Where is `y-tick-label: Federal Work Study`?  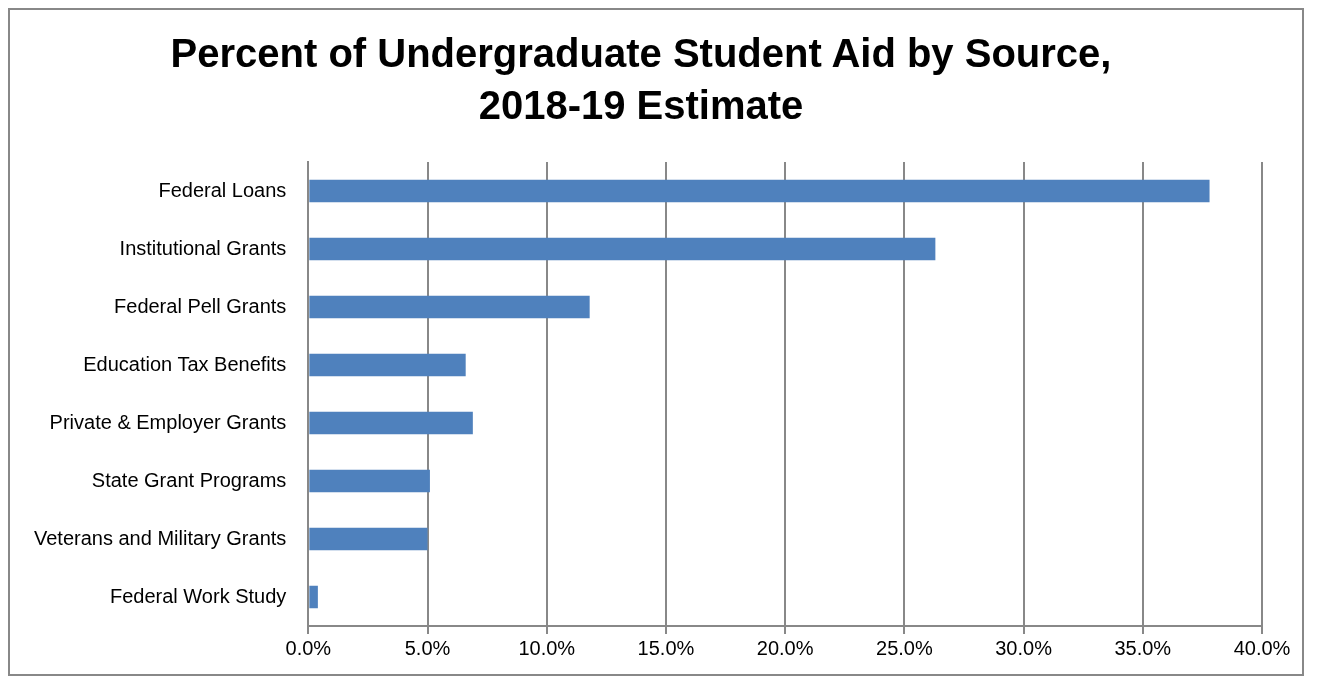 y-tick-label: Federal Work Study is located at coordinates (198, 595).